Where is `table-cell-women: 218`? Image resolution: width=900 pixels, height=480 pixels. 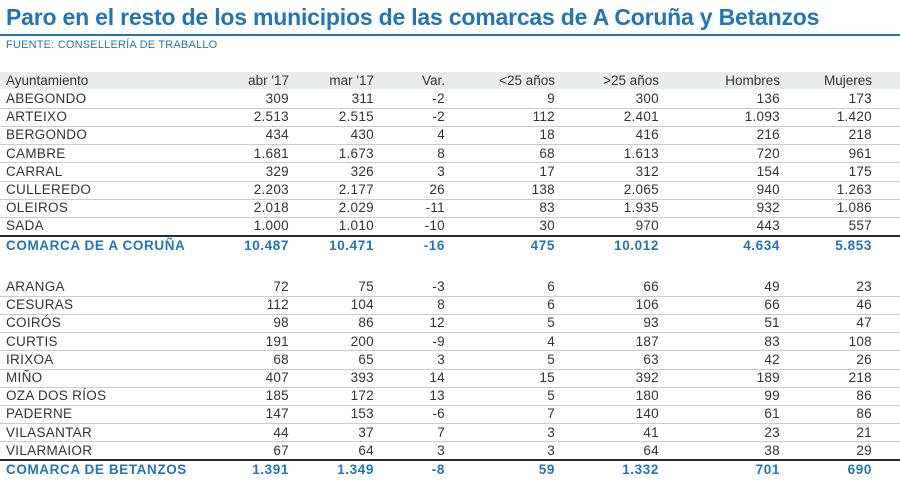
table-cell-women: 218 is located at coordinates (860, 377).